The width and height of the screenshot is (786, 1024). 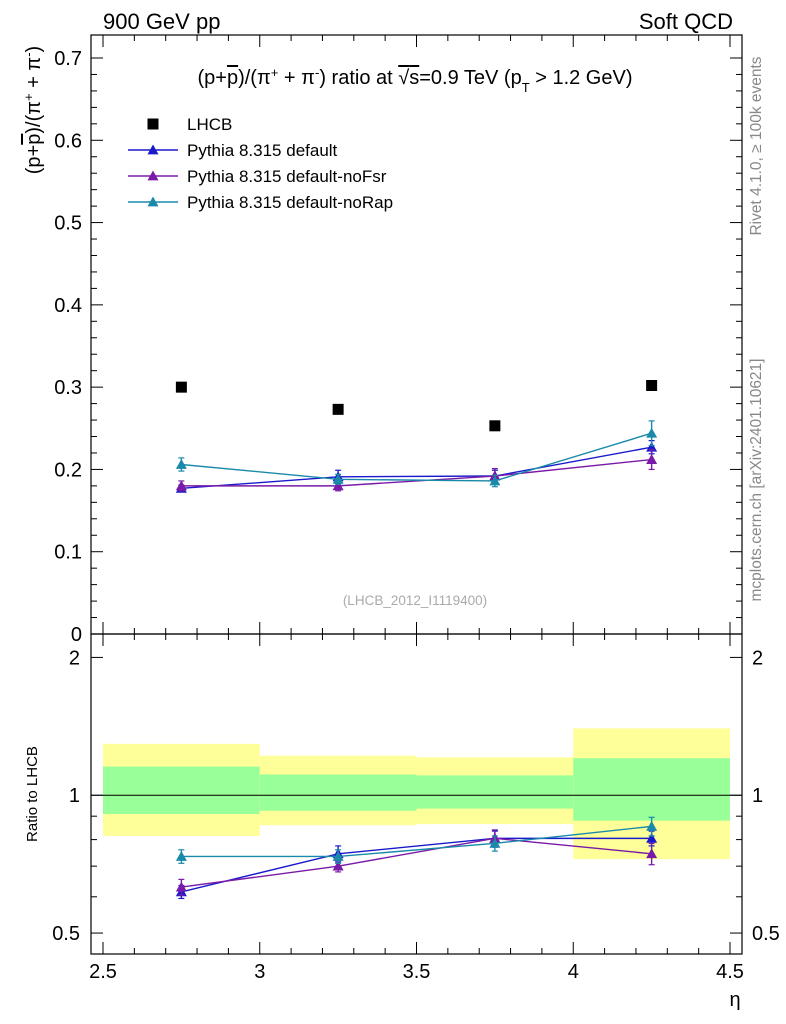 What do you see at coordinates (766, 934) in the screenshot?
I see `ratio-y-tick-label-right: 0.5` at bounding box center [766, 934].